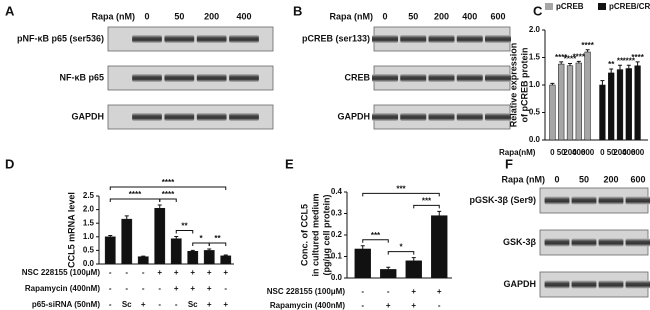  I want to click on condition-label: NSC 228155 (100μM), so click(61, 272).